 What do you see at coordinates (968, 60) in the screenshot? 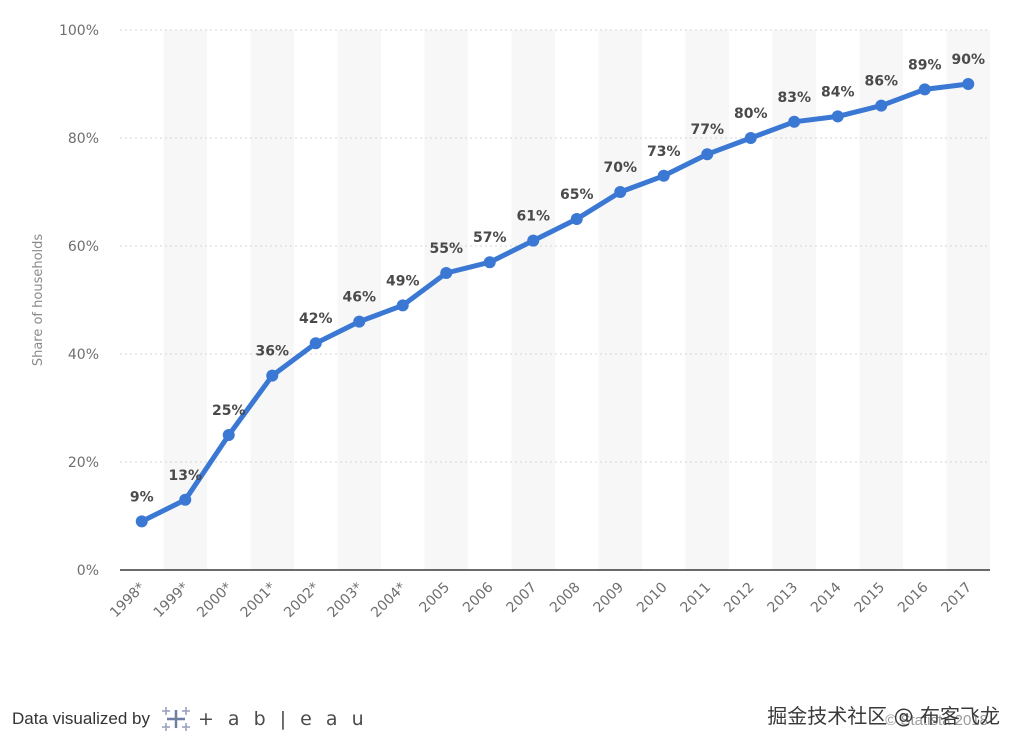
I see `data-label: 90%` at bounding box center [968, 60].